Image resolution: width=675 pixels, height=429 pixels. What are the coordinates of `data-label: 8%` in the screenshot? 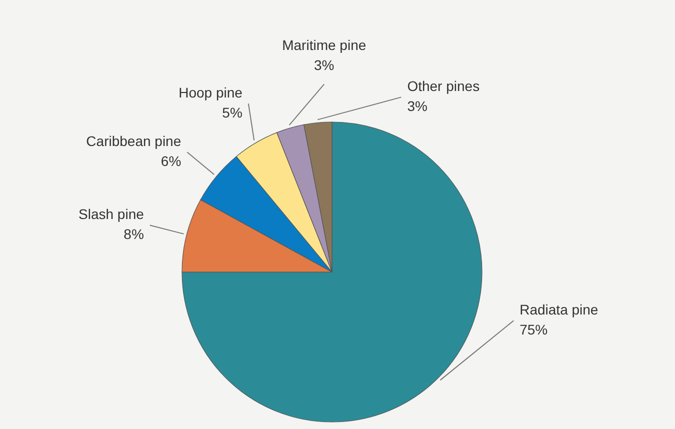 It's located at (134, 234).